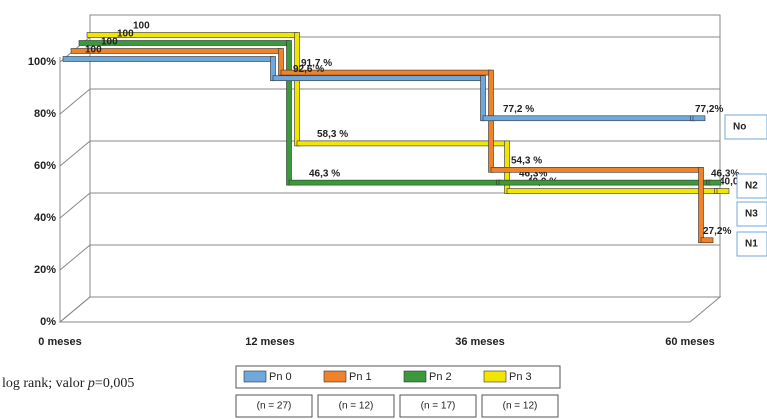 Image resolution: width=767 pixels, height=419 pixels. What do you see at coordinates (709, 109) in the screenshot?
I see `value-label: 77,2%` at bounding box center [709, 109].